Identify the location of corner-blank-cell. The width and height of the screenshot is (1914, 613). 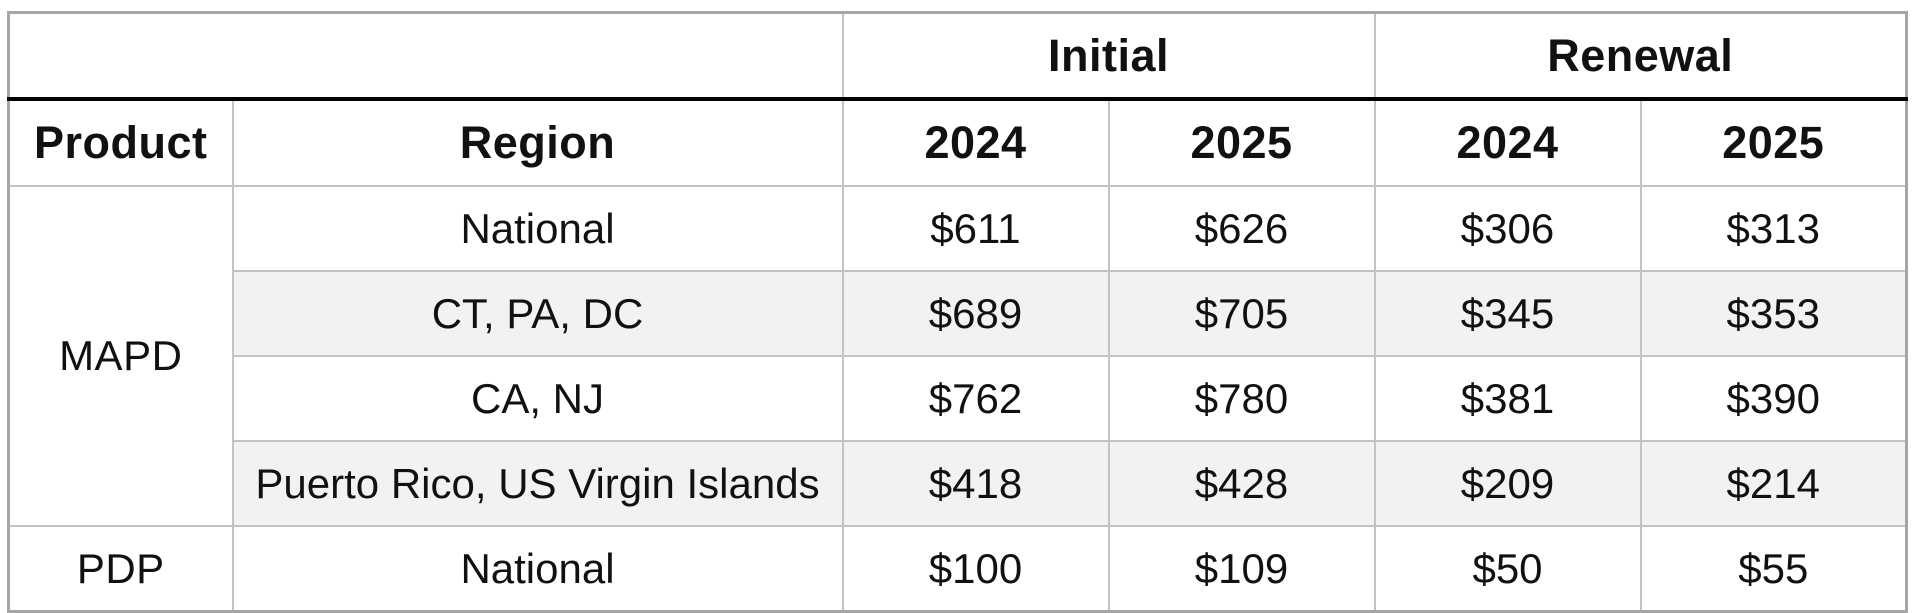
(425, 56).